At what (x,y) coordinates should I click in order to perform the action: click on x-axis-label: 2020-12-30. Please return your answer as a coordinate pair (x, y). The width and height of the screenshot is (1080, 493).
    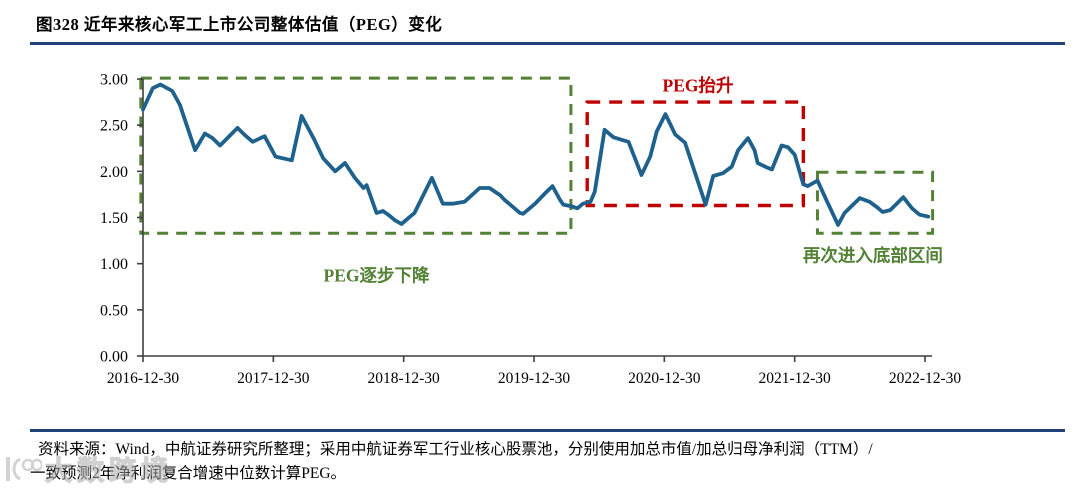
    Looking at the image, I should click on (664, 378).